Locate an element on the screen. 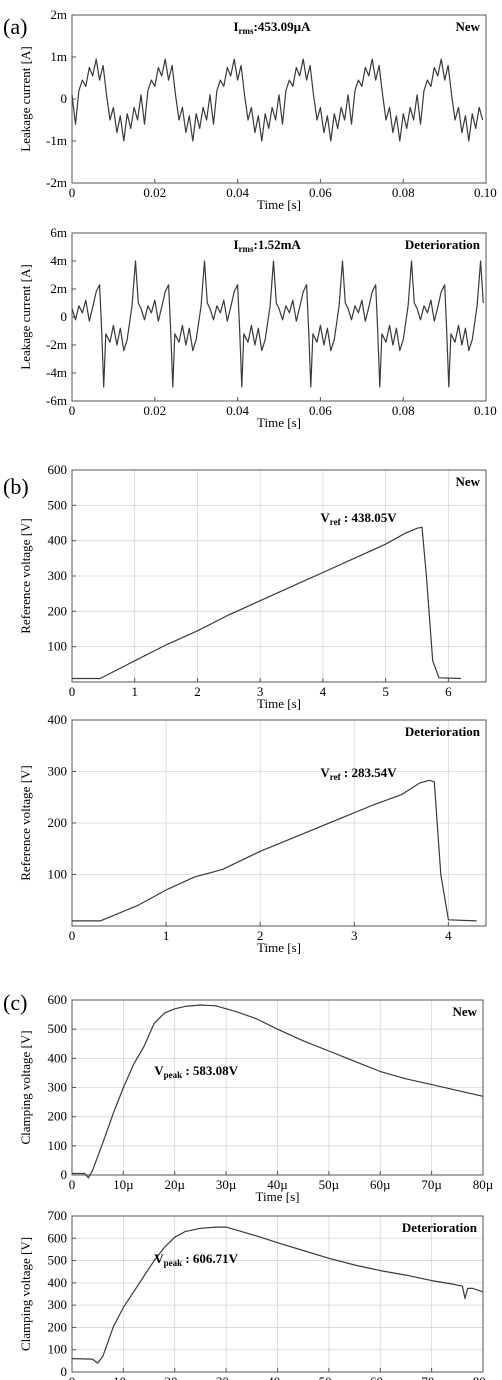  value-annotation: Irms:453.09µA is located at coordinates (272, 27).